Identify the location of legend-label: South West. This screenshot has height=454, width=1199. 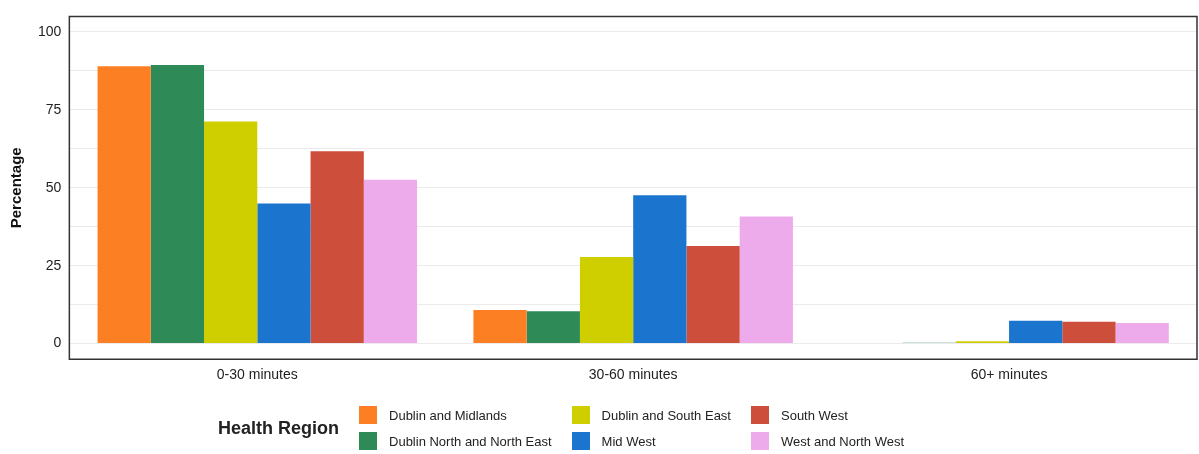
(814, 415).